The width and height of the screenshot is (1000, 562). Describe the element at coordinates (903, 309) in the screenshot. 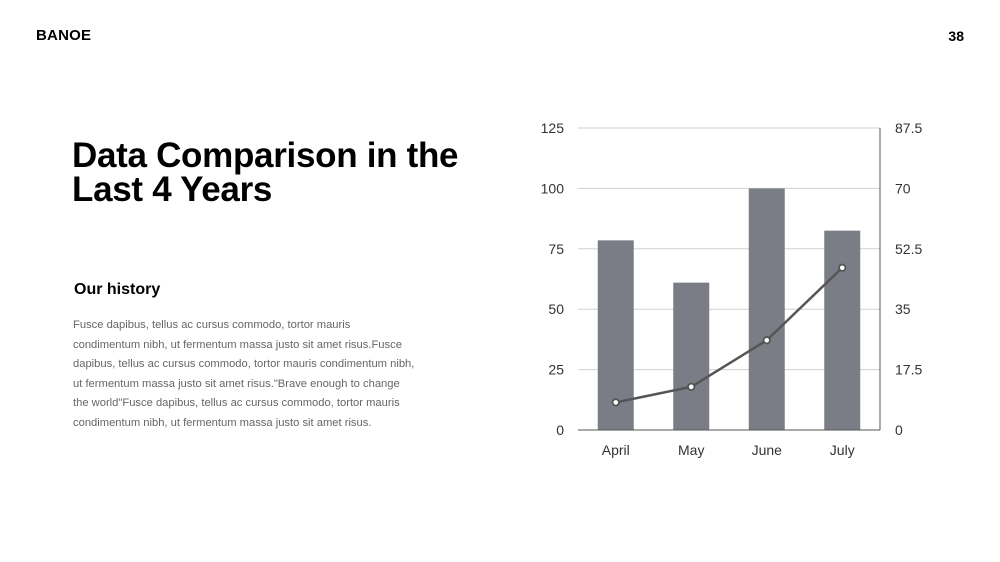

I see `y-right-tick-label: 35` at that location.